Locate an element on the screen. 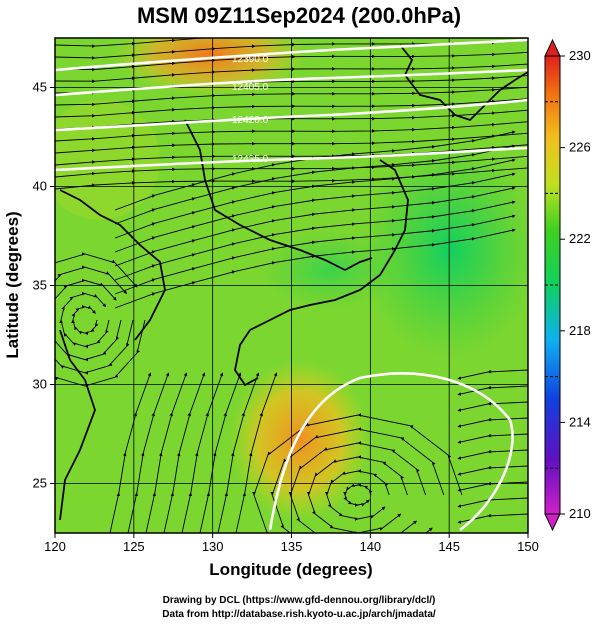  x-tick-label-145: 145 is located at coordinates (449, 546).